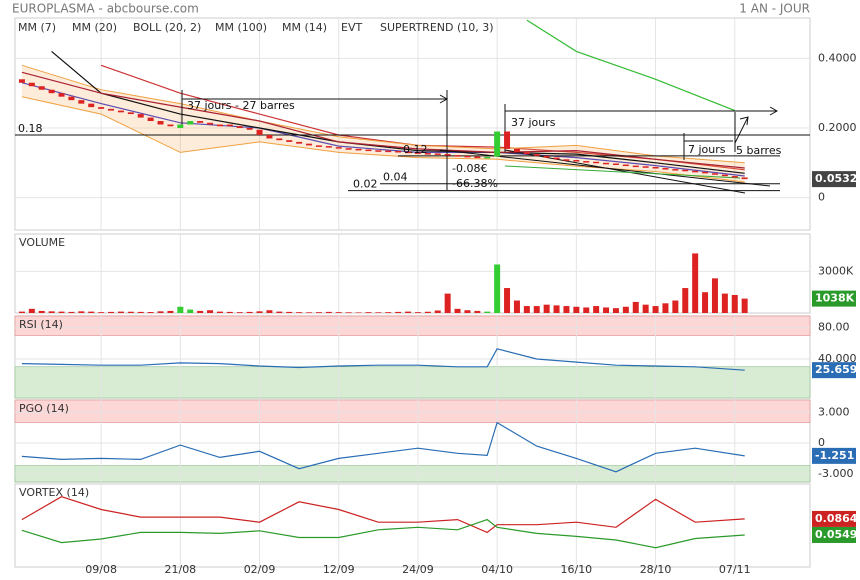 The height and width of the screenshot is (580, 860). Describe the element at coordinates (260, 569) in the screenshot. I see `x-tick-label: 02/09` at that location.